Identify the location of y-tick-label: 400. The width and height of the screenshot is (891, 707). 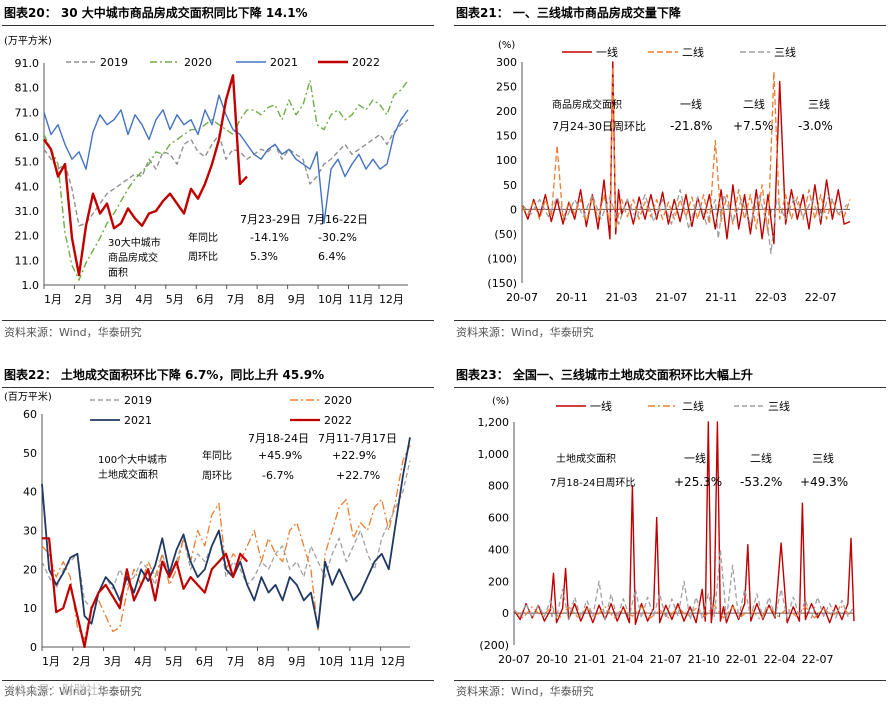
(498, 549).